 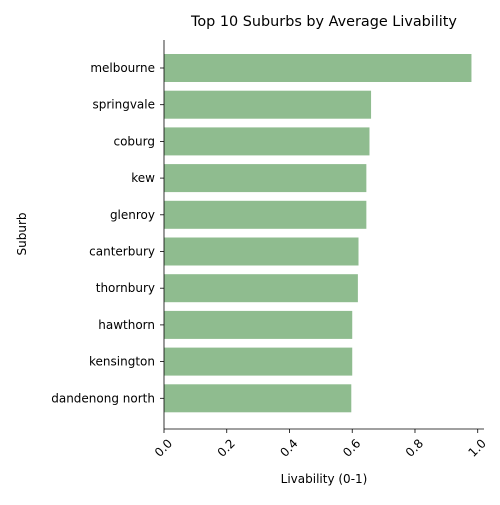 What do you see at coordinates (123, 105) in the screenshot?
I see `y-tick-label: springvale` at bounding box center [123, 105].